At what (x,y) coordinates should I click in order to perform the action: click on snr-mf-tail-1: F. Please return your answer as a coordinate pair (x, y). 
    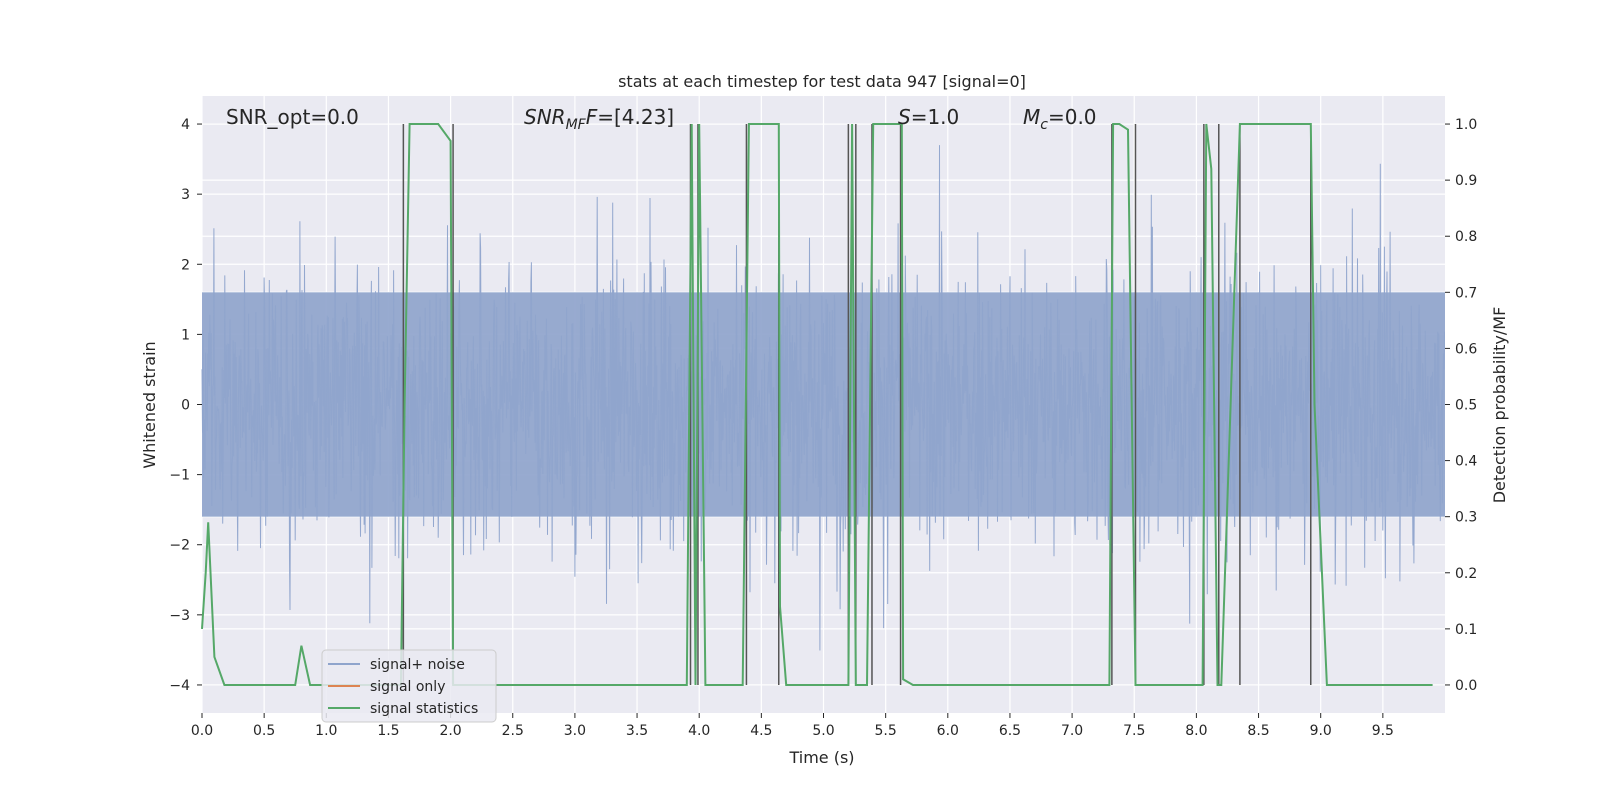
    Looking at the image, I should click on (592, 117).